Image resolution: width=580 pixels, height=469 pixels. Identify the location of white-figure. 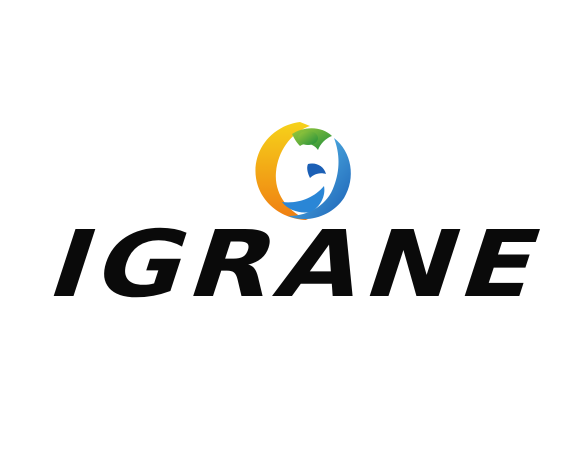
(301, 168).